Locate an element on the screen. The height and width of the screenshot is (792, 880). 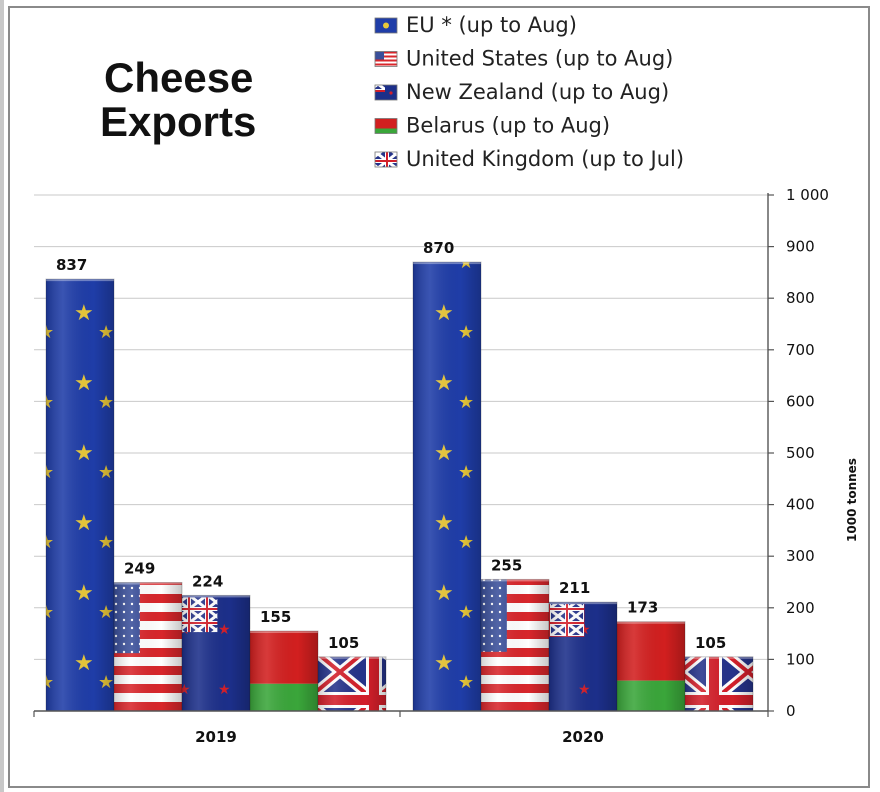
y-tick-label: 700 is located at coordinates (800, 350).